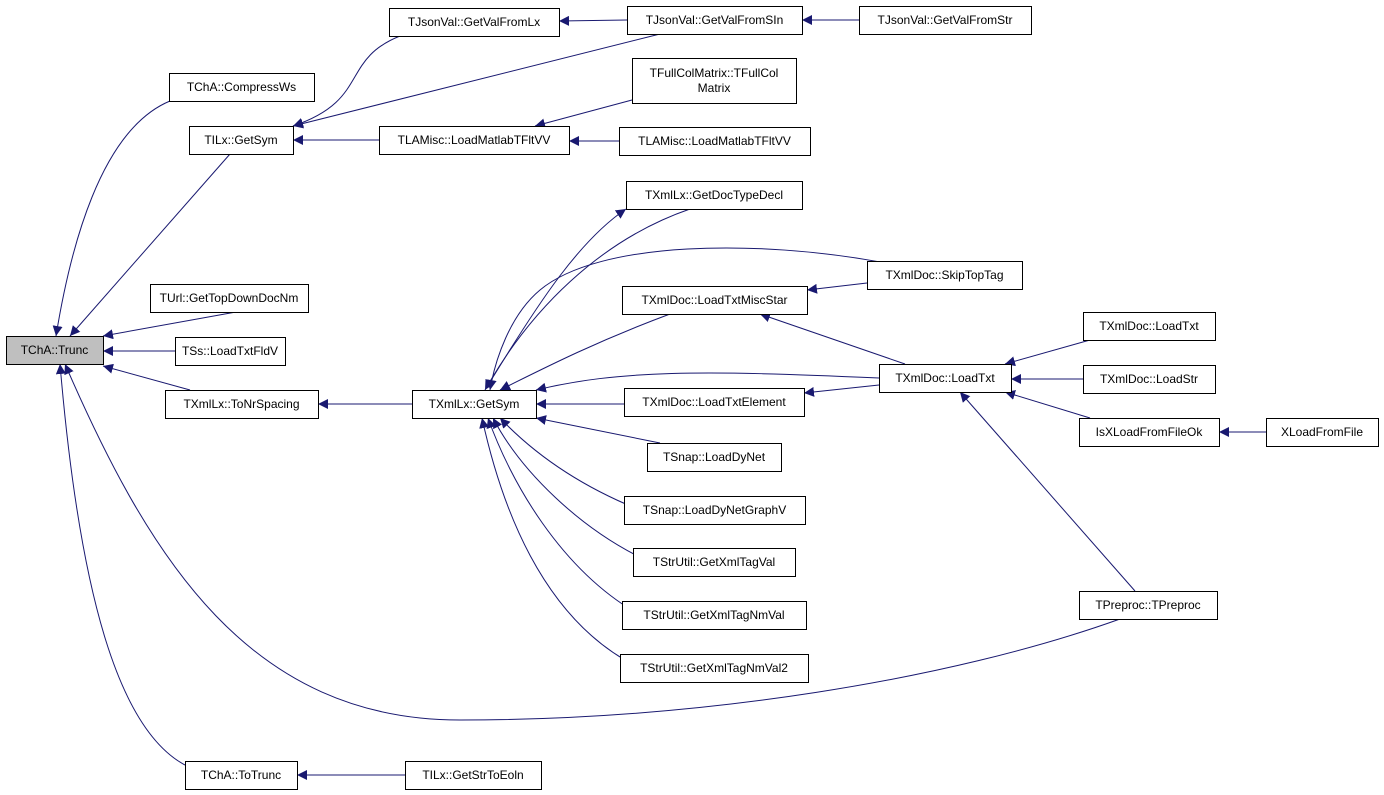 The width and height of the screenshot is (1384, 795). I want to click on node-label: IsXLoadFromFileOk, so click(1150, 432).